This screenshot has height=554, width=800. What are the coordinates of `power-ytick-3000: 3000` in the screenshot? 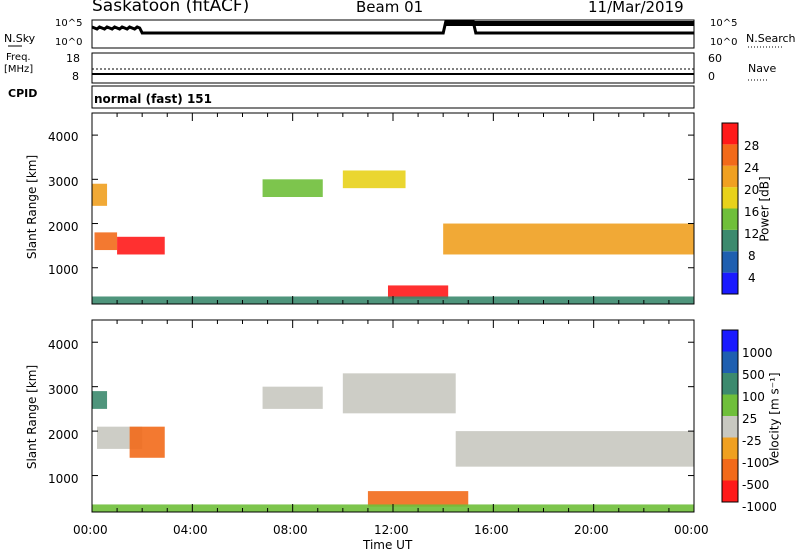 It's located at (63, 182).